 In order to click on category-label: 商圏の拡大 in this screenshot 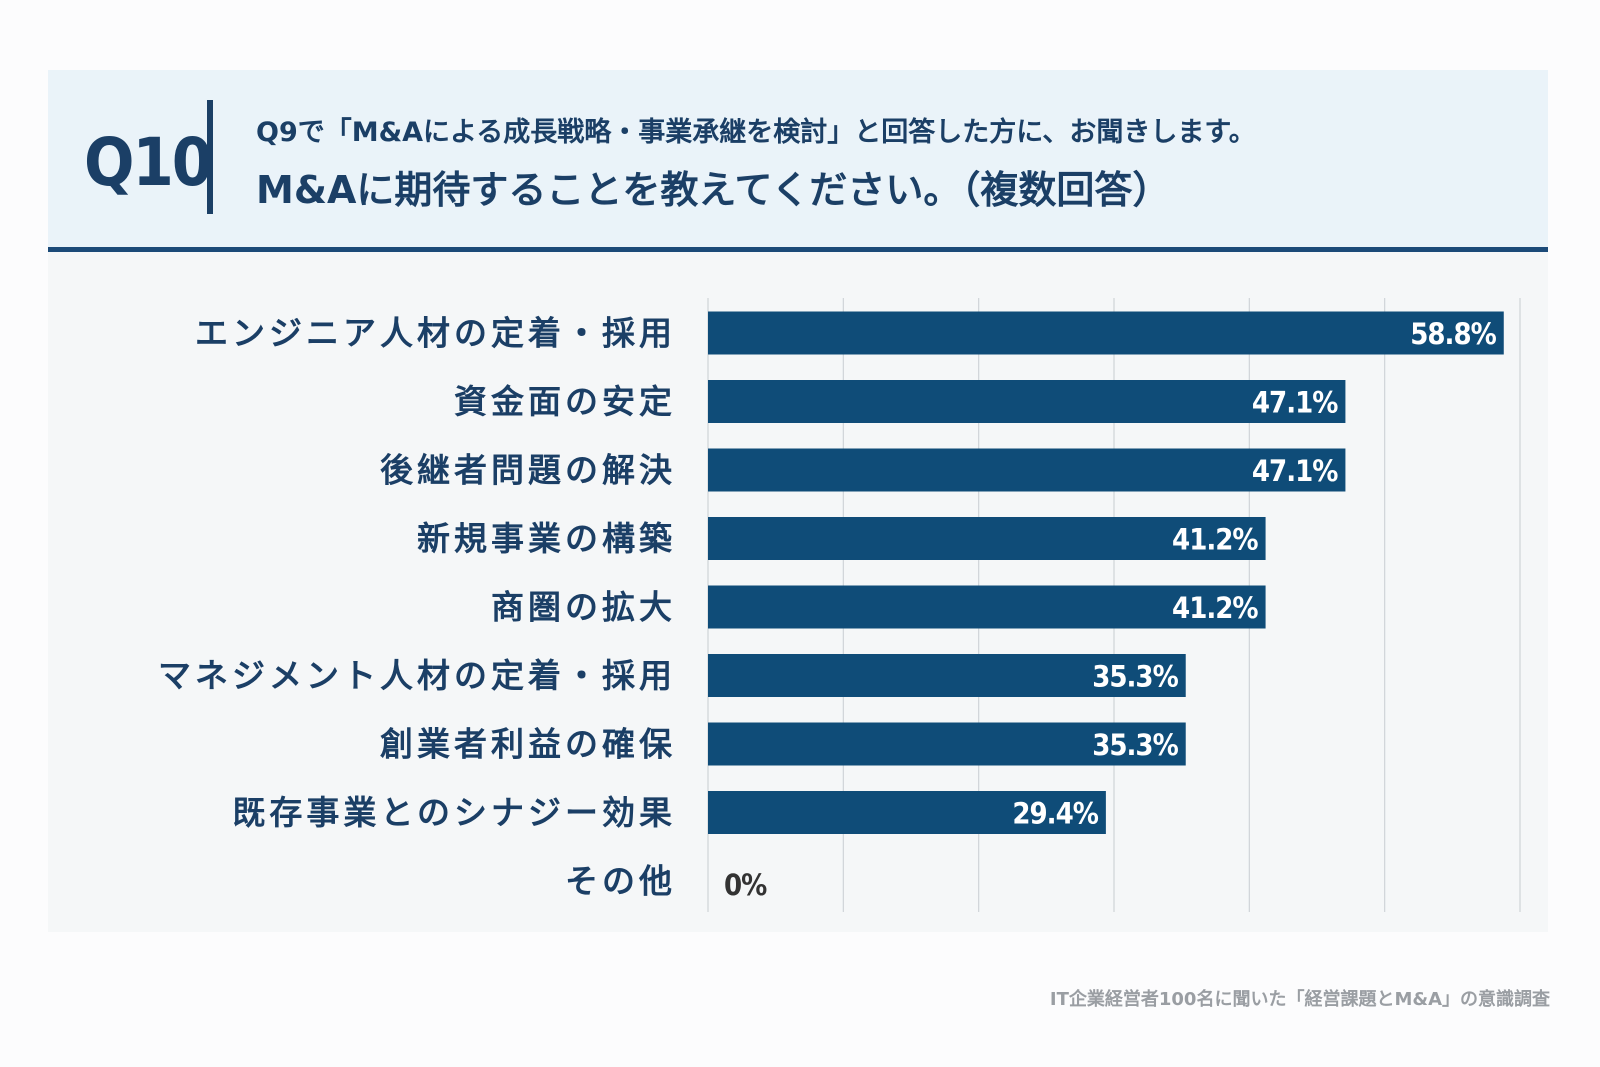, I will do `click(583, 607)`.